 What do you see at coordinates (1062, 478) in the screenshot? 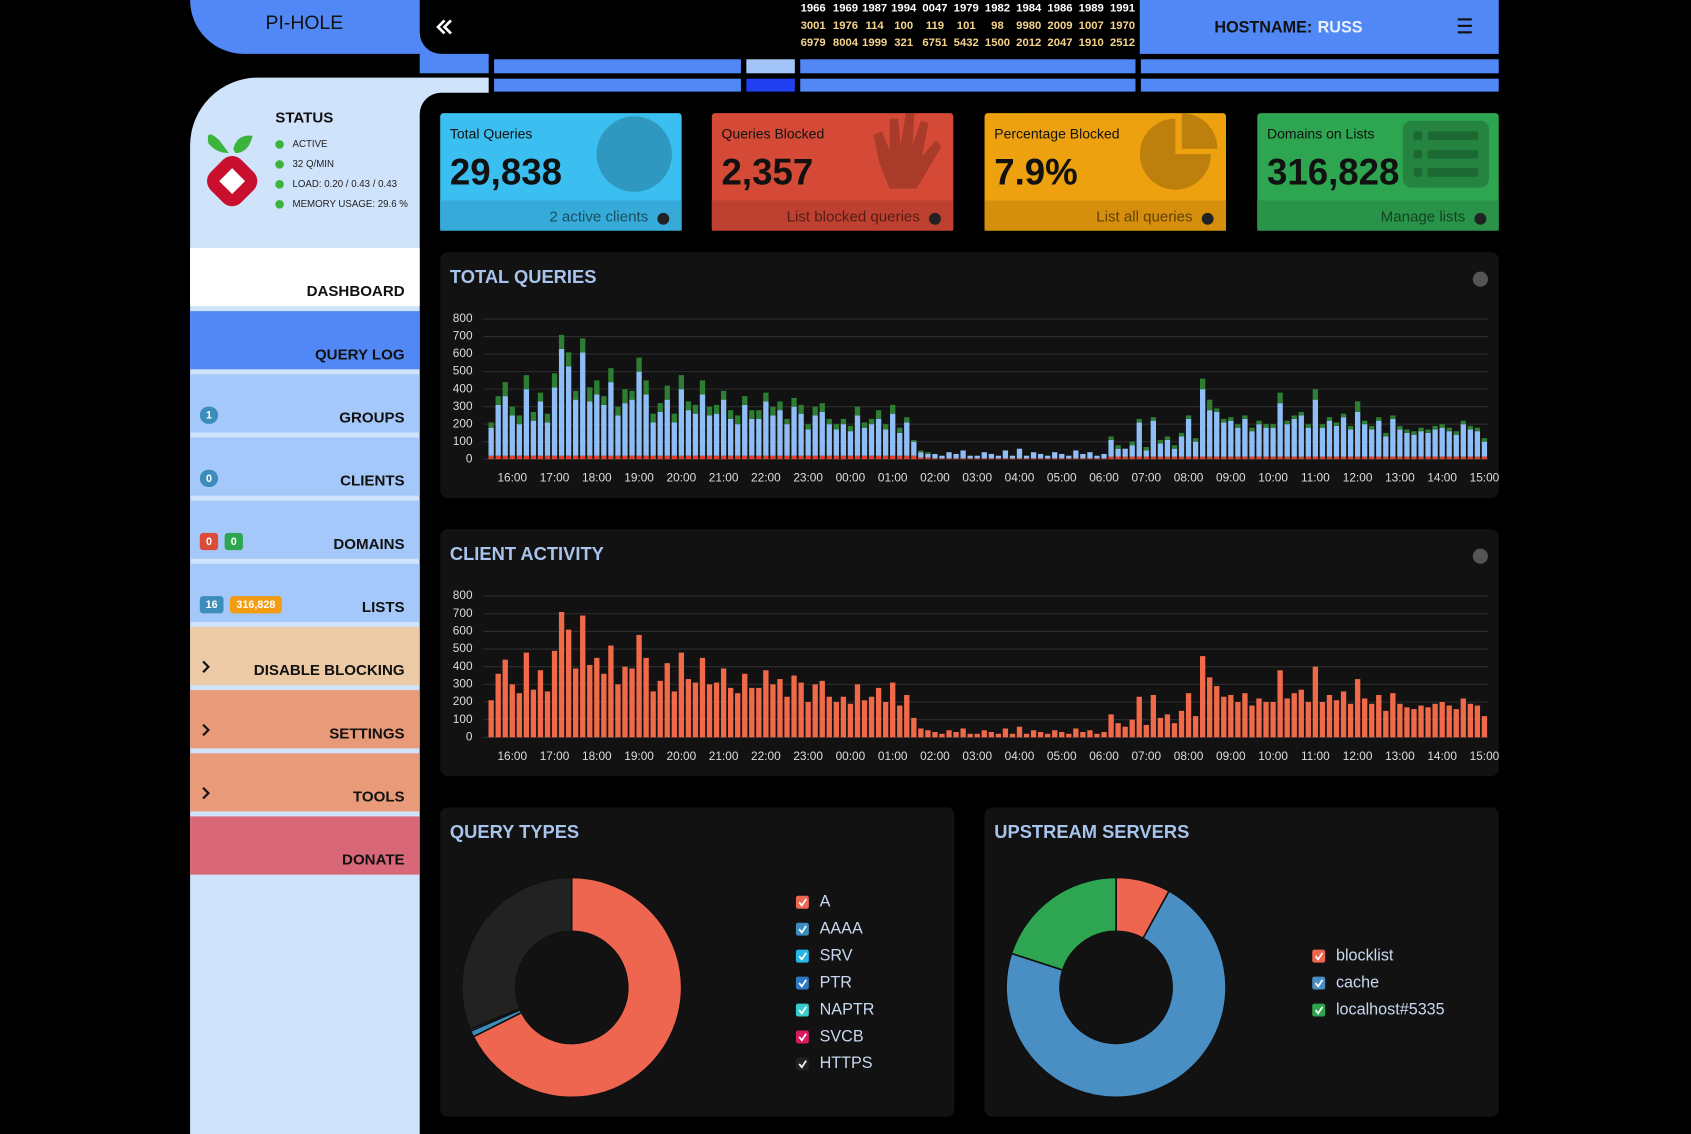
I see `x-tick-label: 05:00` at bounding box center [1062, 478].